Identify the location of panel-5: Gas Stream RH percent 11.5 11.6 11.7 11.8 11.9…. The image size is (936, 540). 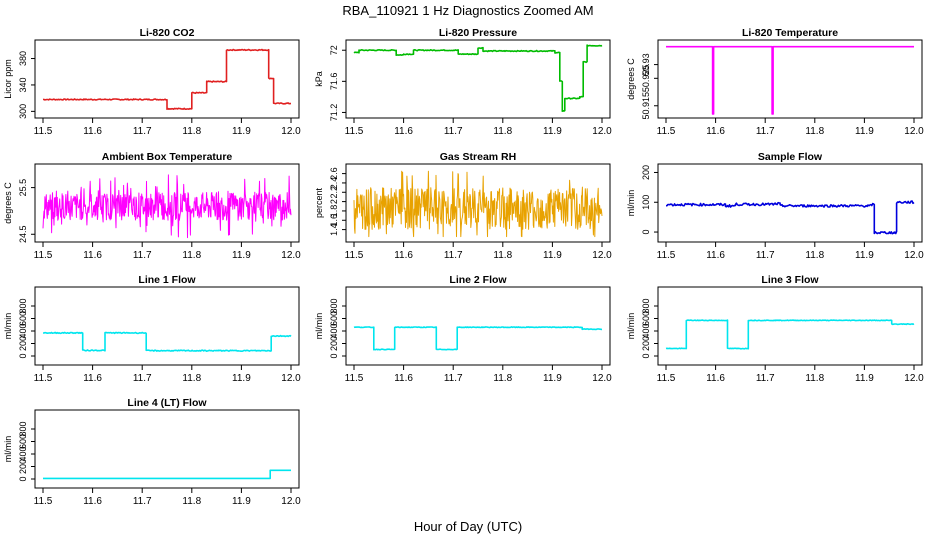
(463, 206).